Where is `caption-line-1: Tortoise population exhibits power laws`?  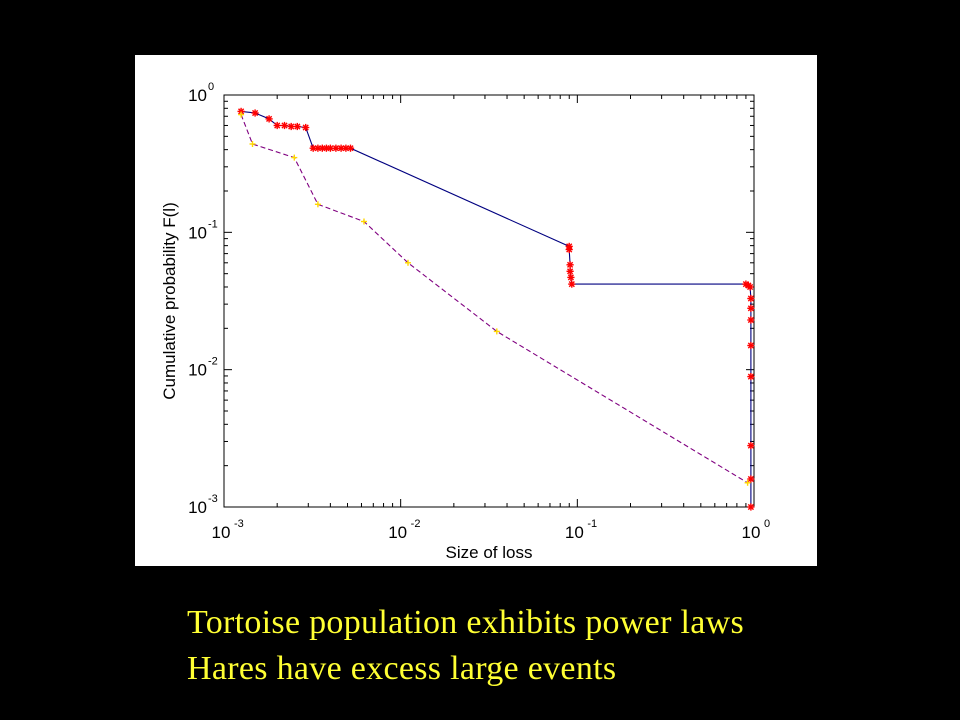
caption-line-1: Tortoise population exhibits power laws is located at coordinates (466, 622).